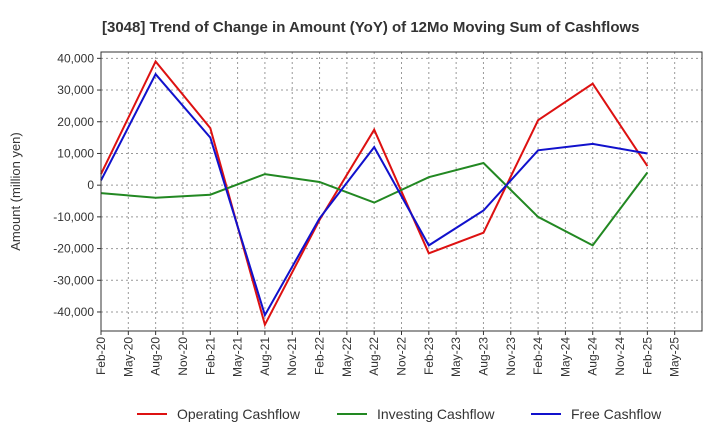  What do you see at coordinates (15, 191) in the screenshot?
I see `y-axis-label: Amount (million yen)` at bounding box center [15, 191].